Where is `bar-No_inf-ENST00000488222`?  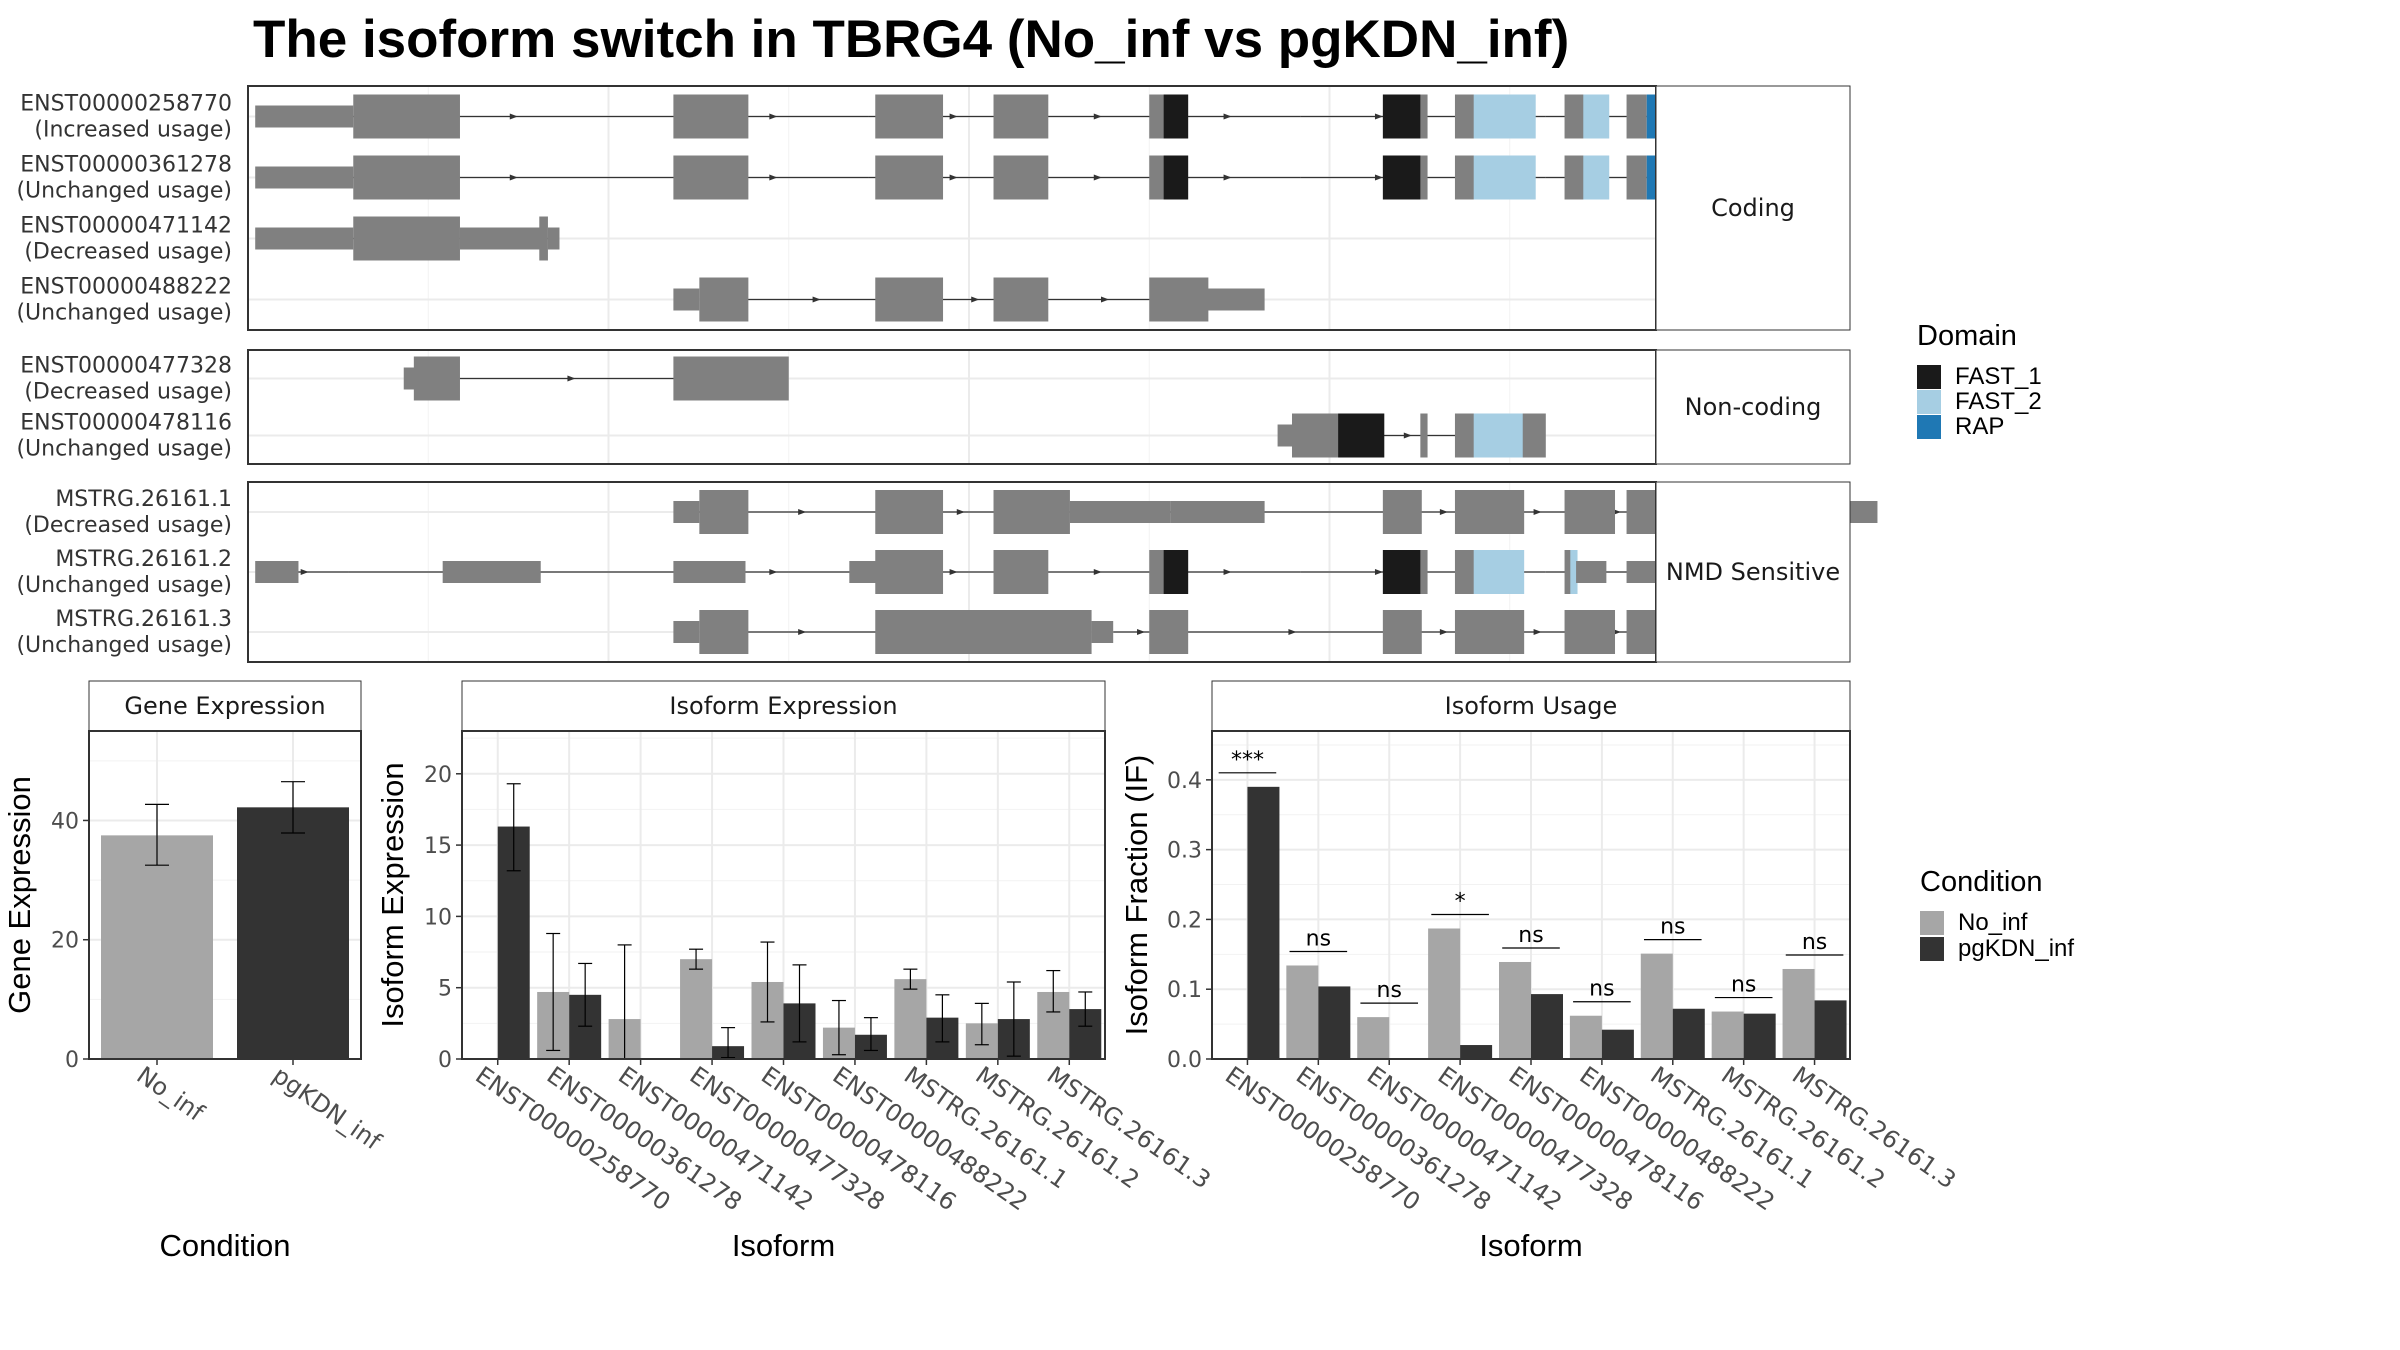
bar-No_inf-ENST00000488222 is located at coordinates (1585, 1037).